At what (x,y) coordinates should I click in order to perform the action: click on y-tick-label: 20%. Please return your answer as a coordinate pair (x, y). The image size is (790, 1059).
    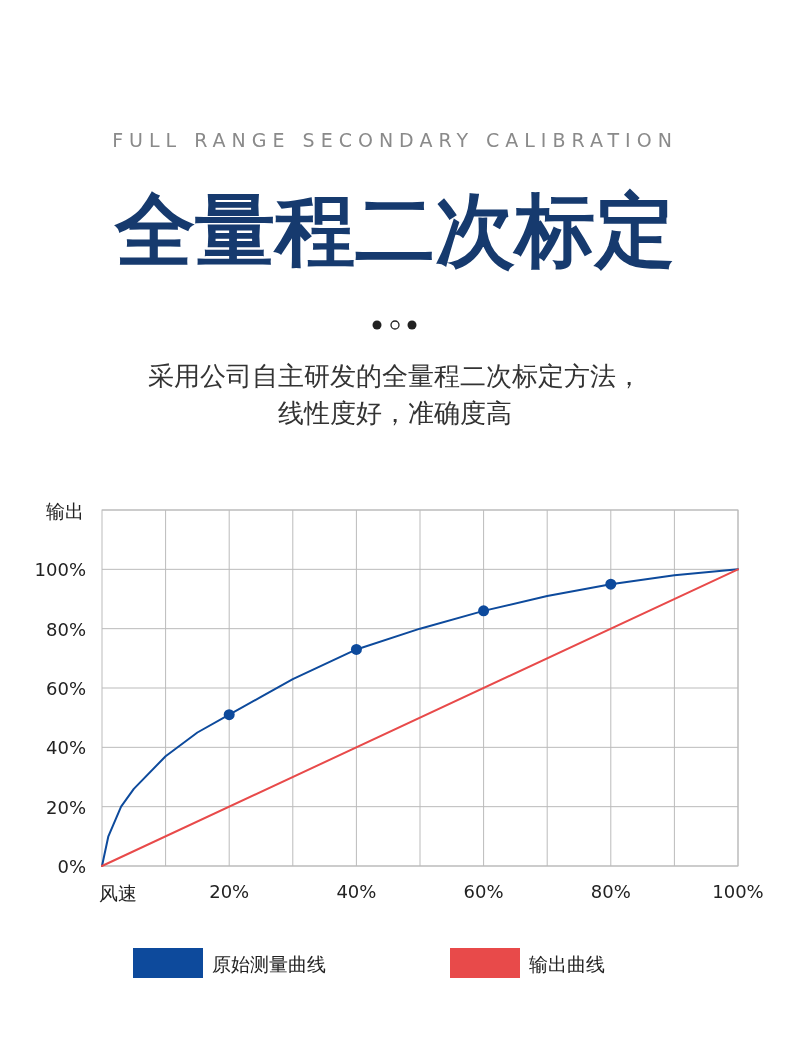
    Looking at the image, I should click on (65, 807).